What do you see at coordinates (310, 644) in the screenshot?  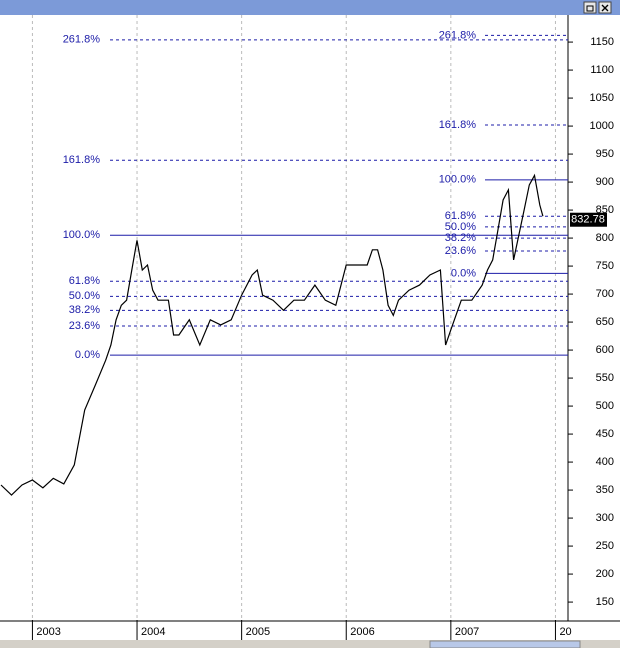 I see `scrollbar` at bounding box center [310, 644].